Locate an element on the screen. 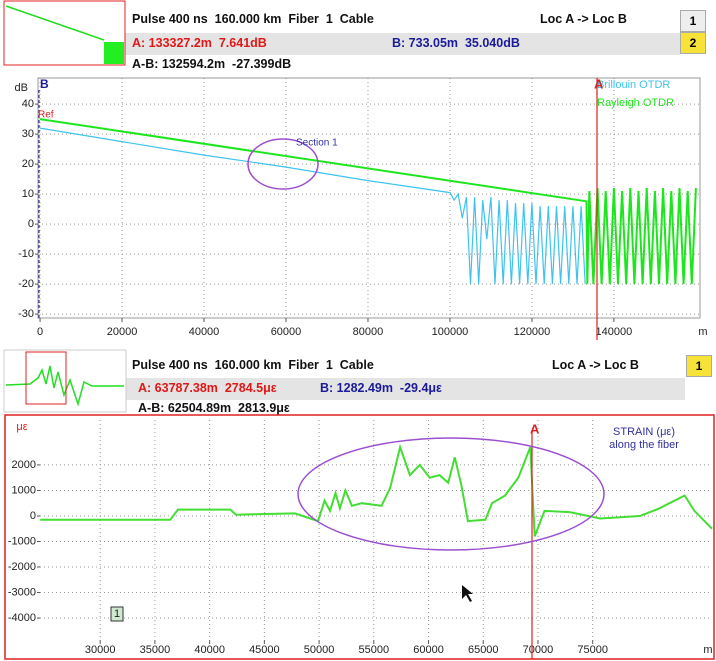  cursor-a: A: 133327.2m 7.641dB is located at coordinates (199, 43).